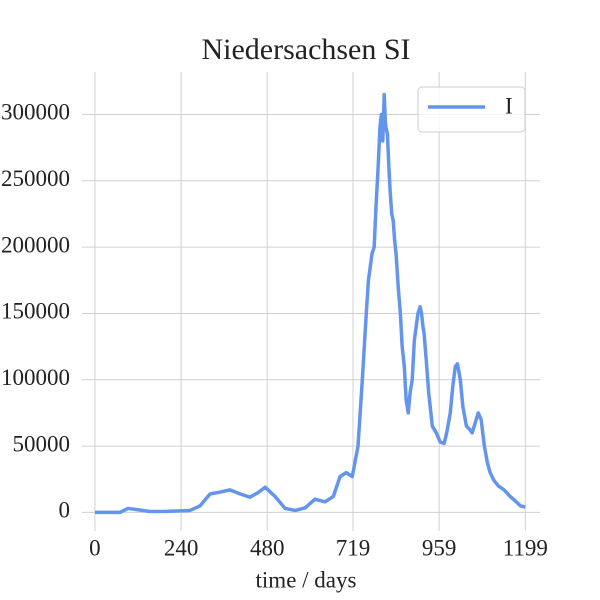 This screenshot has width=600, height=600. What do you see at coordinates (95, 547) in the screenshot?
I see `x-tick-label: 0` at bounding box center [95, 547].